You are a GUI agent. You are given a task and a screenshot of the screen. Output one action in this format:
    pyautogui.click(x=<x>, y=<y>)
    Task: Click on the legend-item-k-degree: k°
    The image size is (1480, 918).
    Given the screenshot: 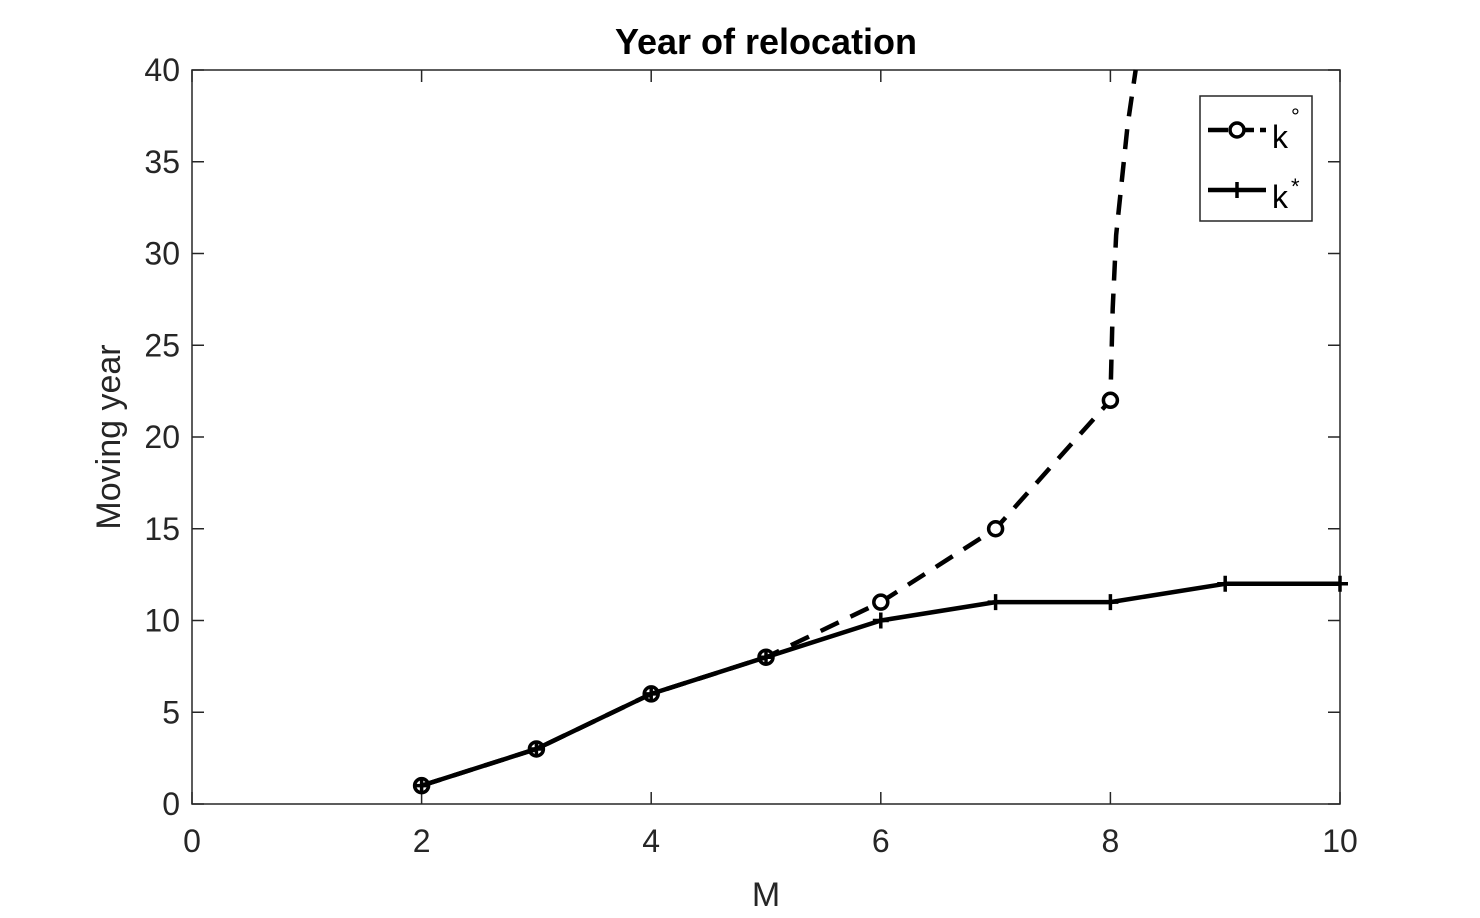 What is the action you would take?
    pyautogui.click(x=1254, y=129)
    